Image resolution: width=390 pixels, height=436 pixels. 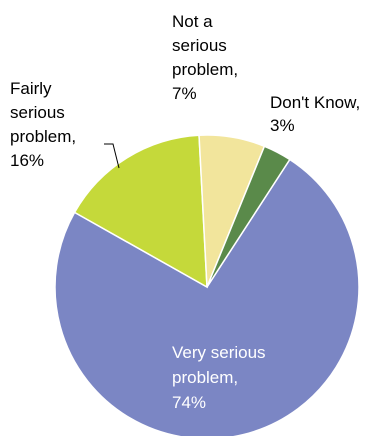 I want to click on label-very-serious-line: 74%, so click(x=189, y=402).